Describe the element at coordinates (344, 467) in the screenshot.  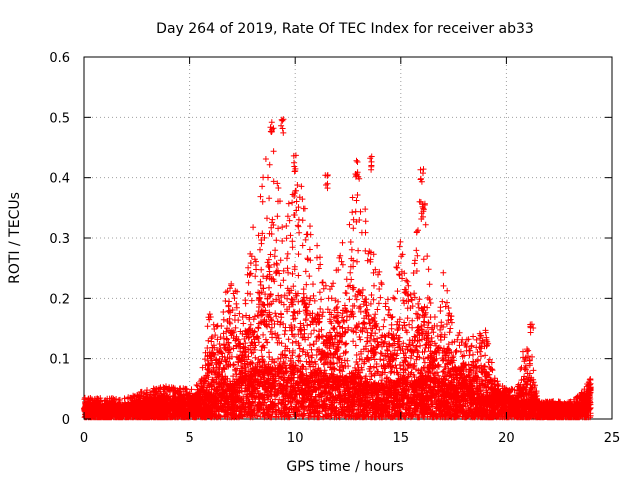
I see `x-axis-label: GPS time / hours` at that location.